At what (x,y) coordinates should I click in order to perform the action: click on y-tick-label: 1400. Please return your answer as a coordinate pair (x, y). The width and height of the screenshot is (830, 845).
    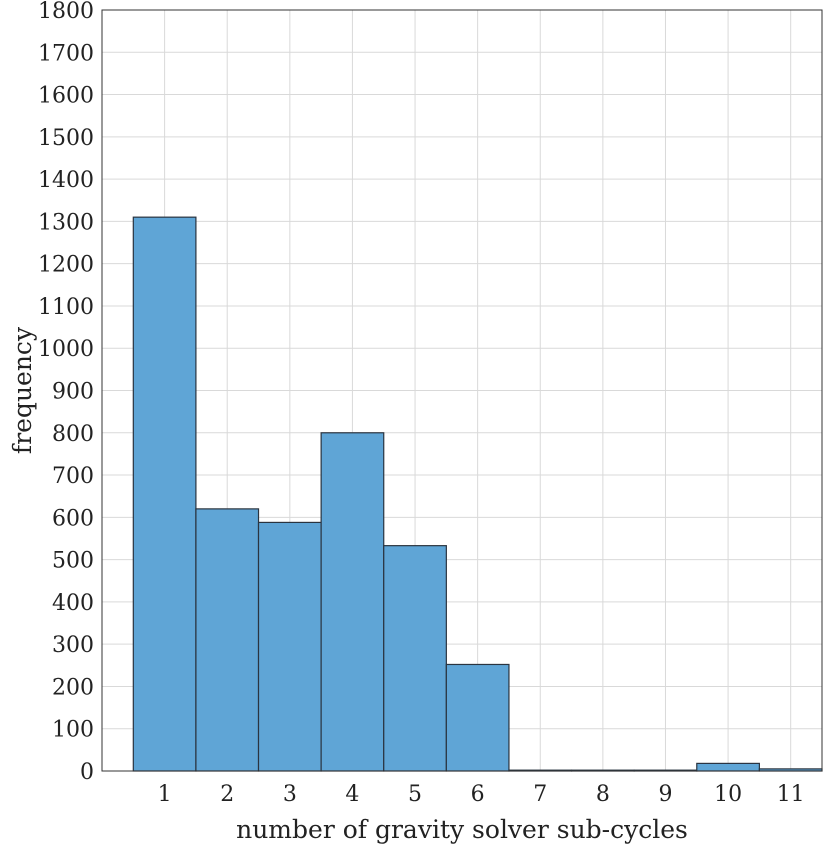
    Looking at the image, I should click on (66, 180).